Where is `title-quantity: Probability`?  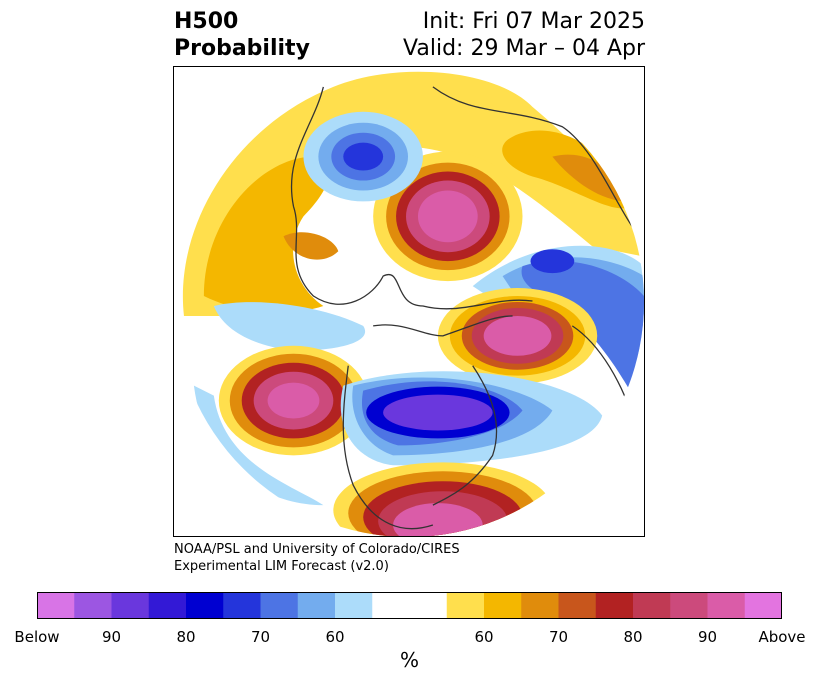
title-quantity: Probability is located at coordinates (242, 48).